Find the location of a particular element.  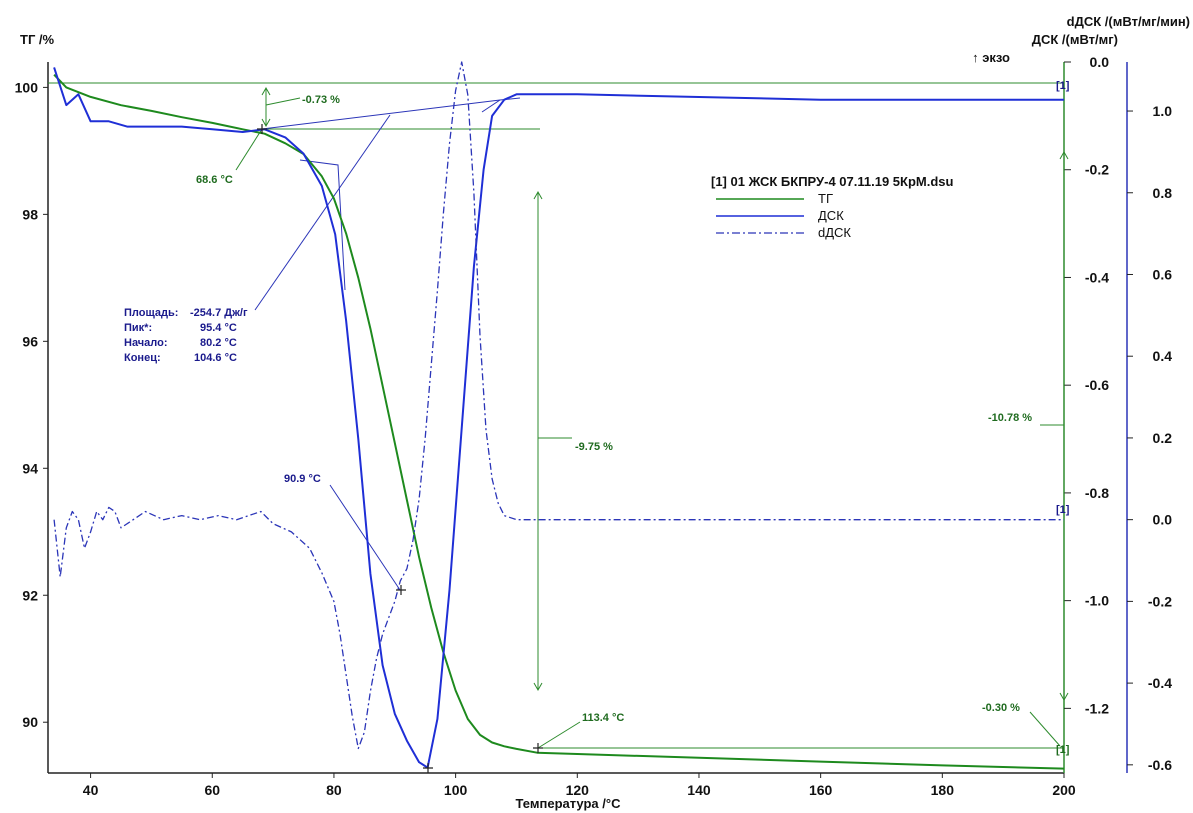

ddsc-tick-label: 0.2 is located at coordinates (1163, 438).